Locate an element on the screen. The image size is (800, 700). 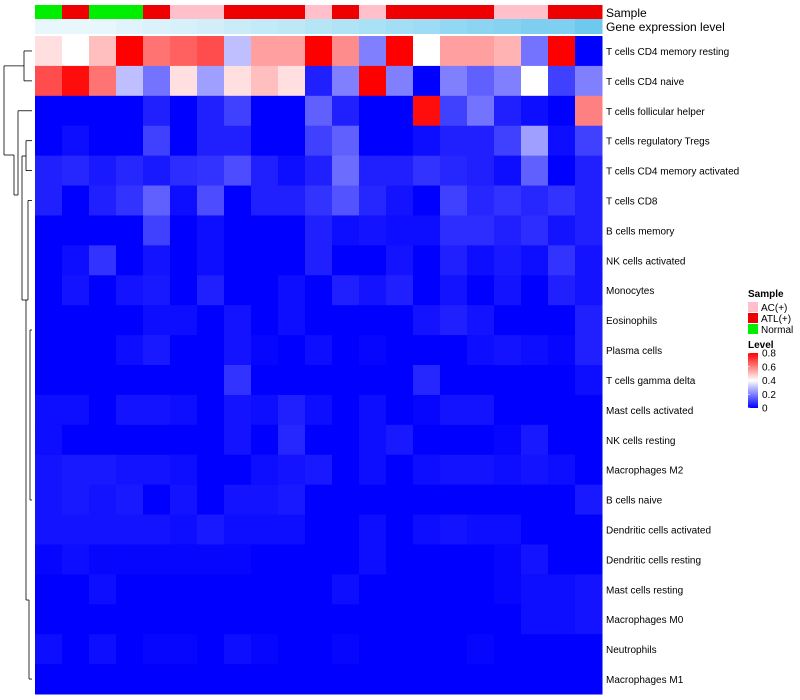
legend-swatch-ac is located at coordinates (753, 307).